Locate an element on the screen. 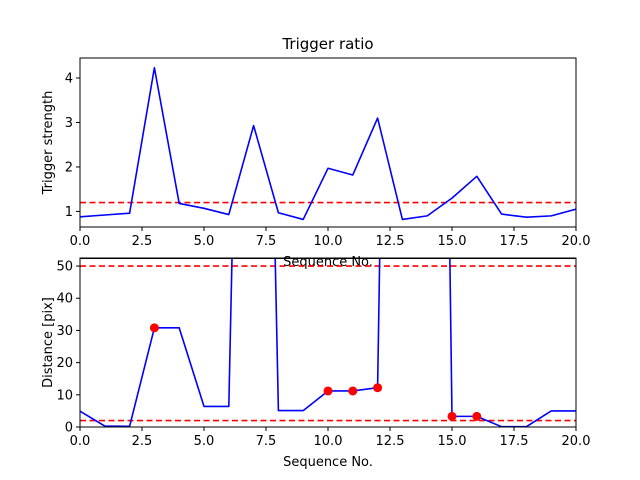  y-tick-label: 10 is located at coordinates (64, 395).